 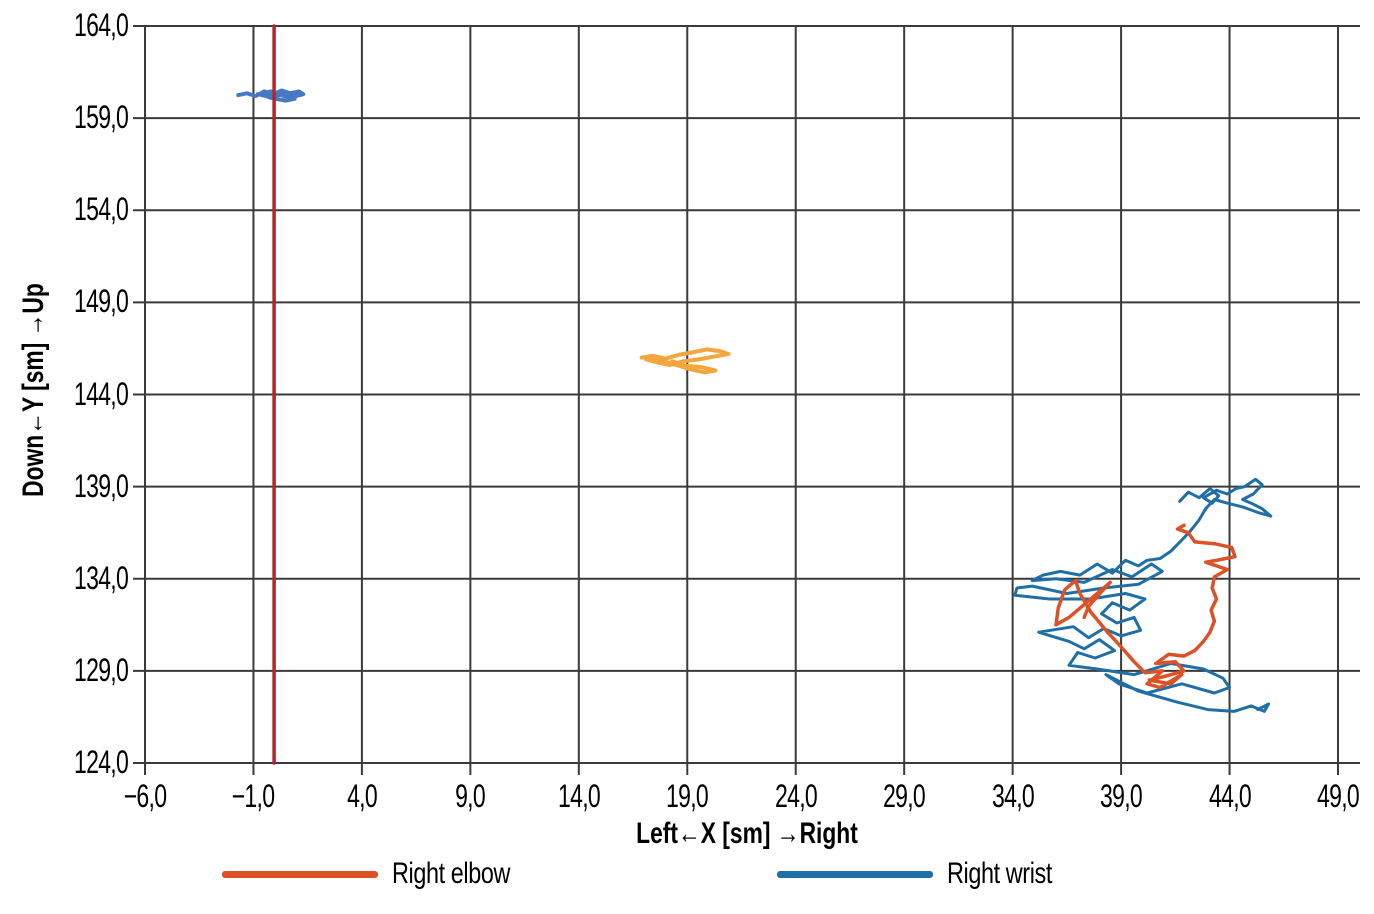 What do you see at coordinates (685, 361) in the screenshot?
I see `unlabeled-yellow-cluster` at bounding box center [685, 361].